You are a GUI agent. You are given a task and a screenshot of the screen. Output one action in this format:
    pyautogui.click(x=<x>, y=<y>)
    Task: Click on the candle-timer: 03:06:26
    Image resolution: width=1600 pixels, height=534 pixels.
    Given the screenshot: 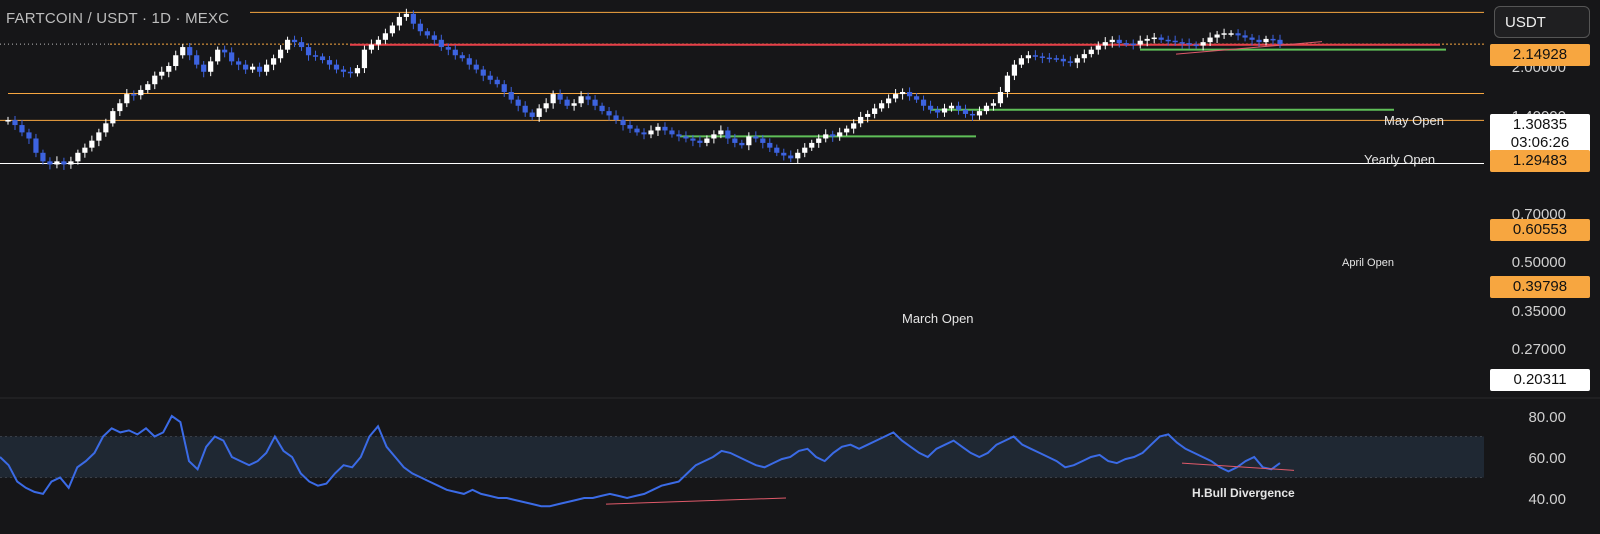 What is the action you would take?
    pyautogui.click(x=1540, y=142)
    